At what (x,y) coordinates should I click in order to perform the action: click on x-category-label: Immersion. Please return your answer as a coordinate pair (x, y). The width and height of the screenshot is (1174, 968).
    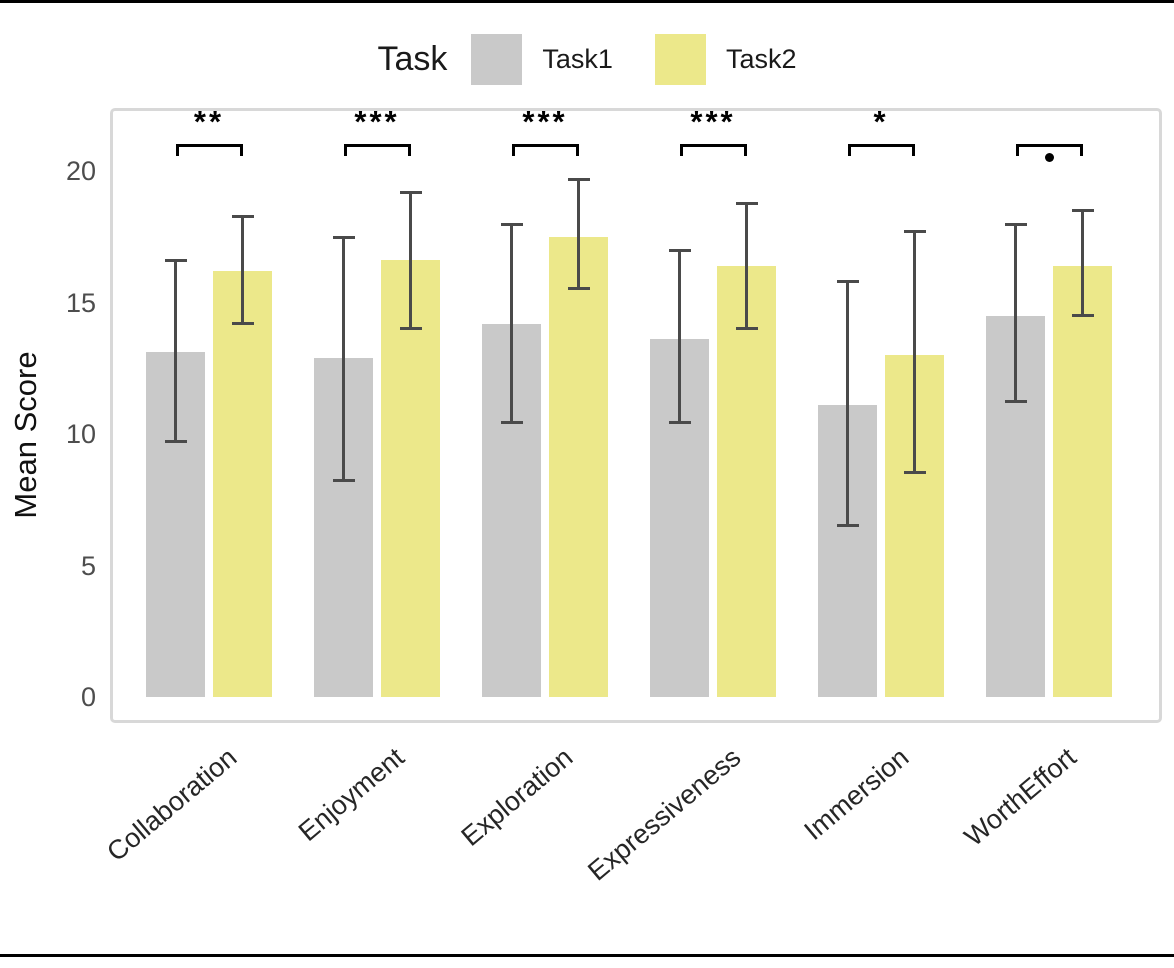
    Looking at the image, I should click on (856, 794).